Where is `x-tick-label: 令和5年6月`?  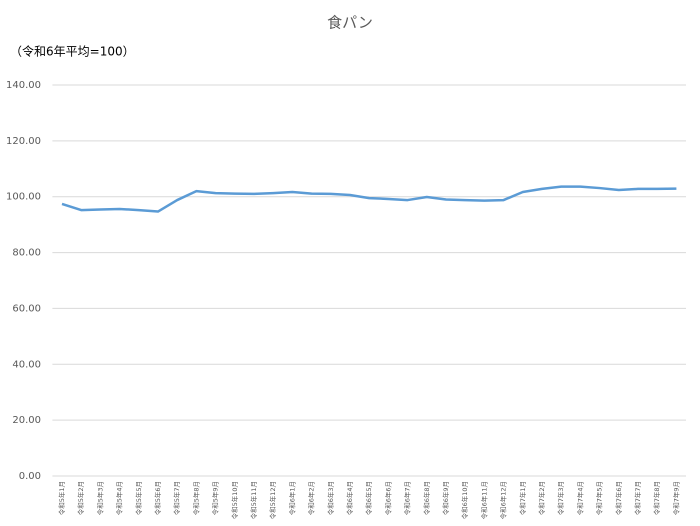 x-tick-label: 令和5年6月 is located at coordinates (157, 498).